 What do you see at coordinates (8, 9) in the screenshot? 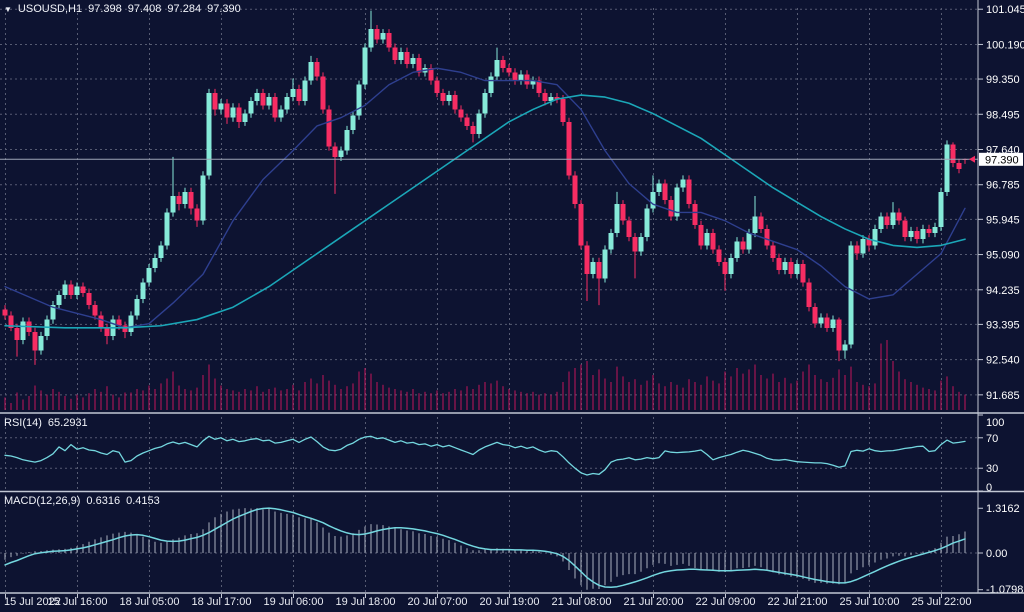
I see `symbol-dropdown-icon: ▼` at bounding box center [8, 9].